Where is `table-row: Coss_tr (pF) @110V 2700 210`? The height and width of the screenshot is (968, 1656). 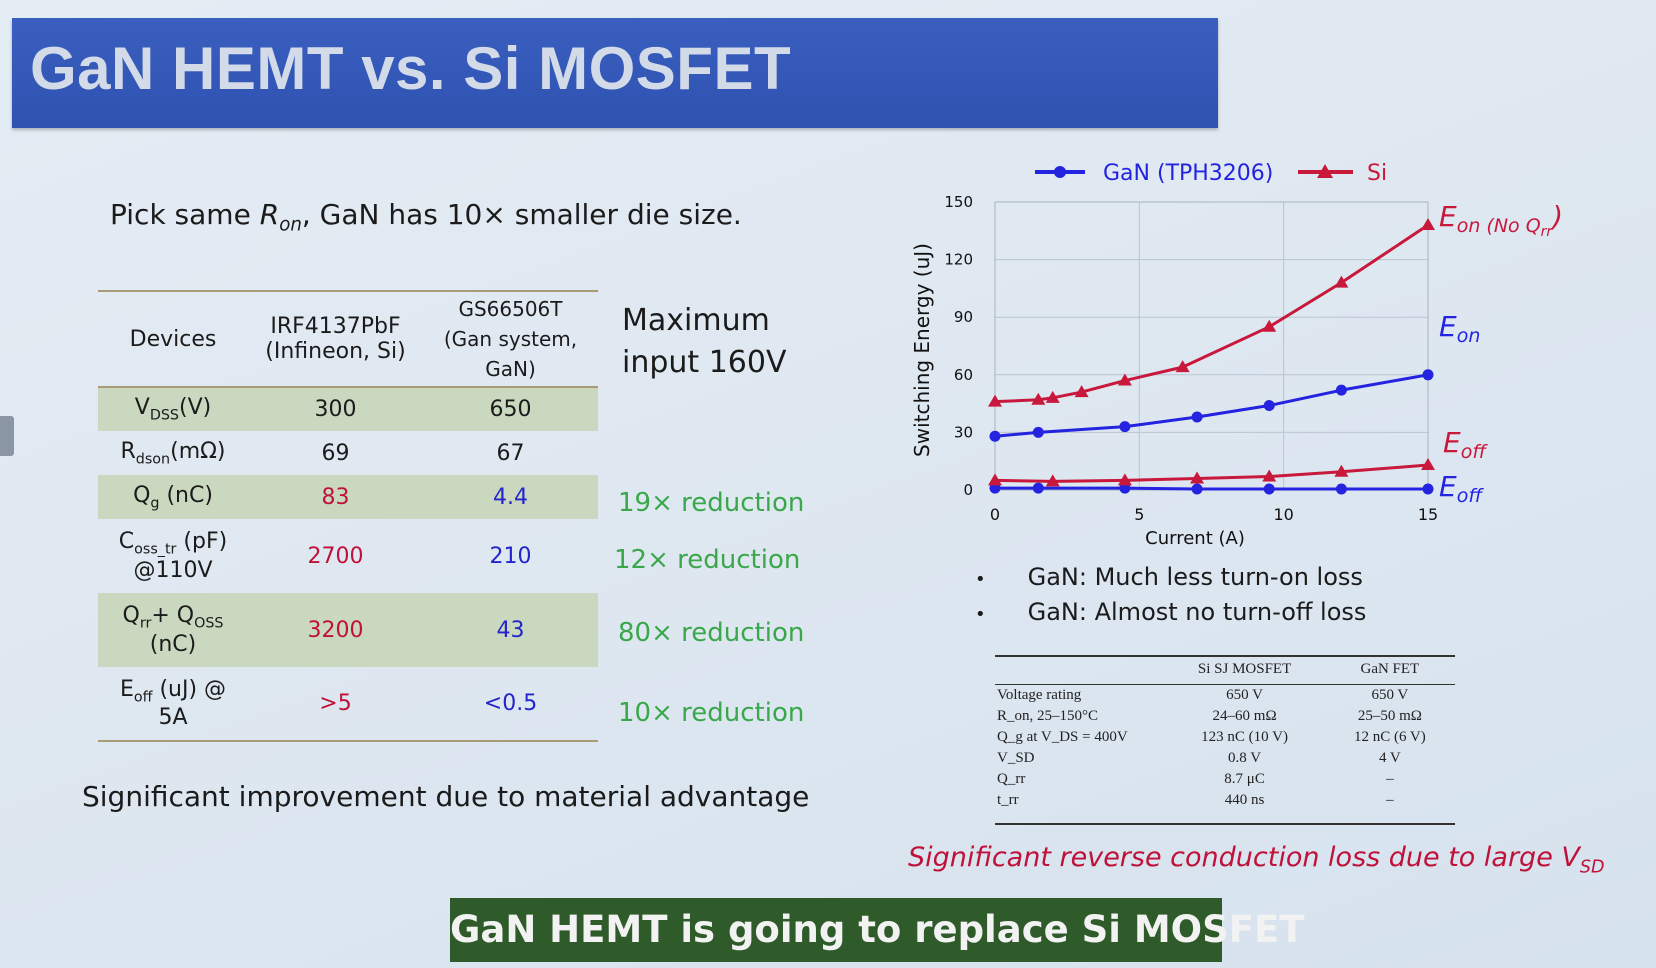
table-row: Coss_tr (pF) @110V 2700 210 is located at coordinates (348, 556).